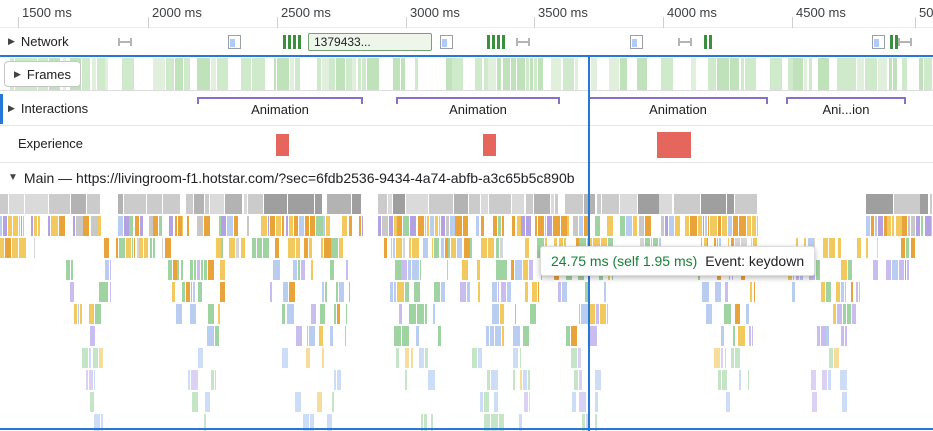 The width and height of the screenshot is (933, 431). I want to click on animation-span: Animation, so click(478, 109).